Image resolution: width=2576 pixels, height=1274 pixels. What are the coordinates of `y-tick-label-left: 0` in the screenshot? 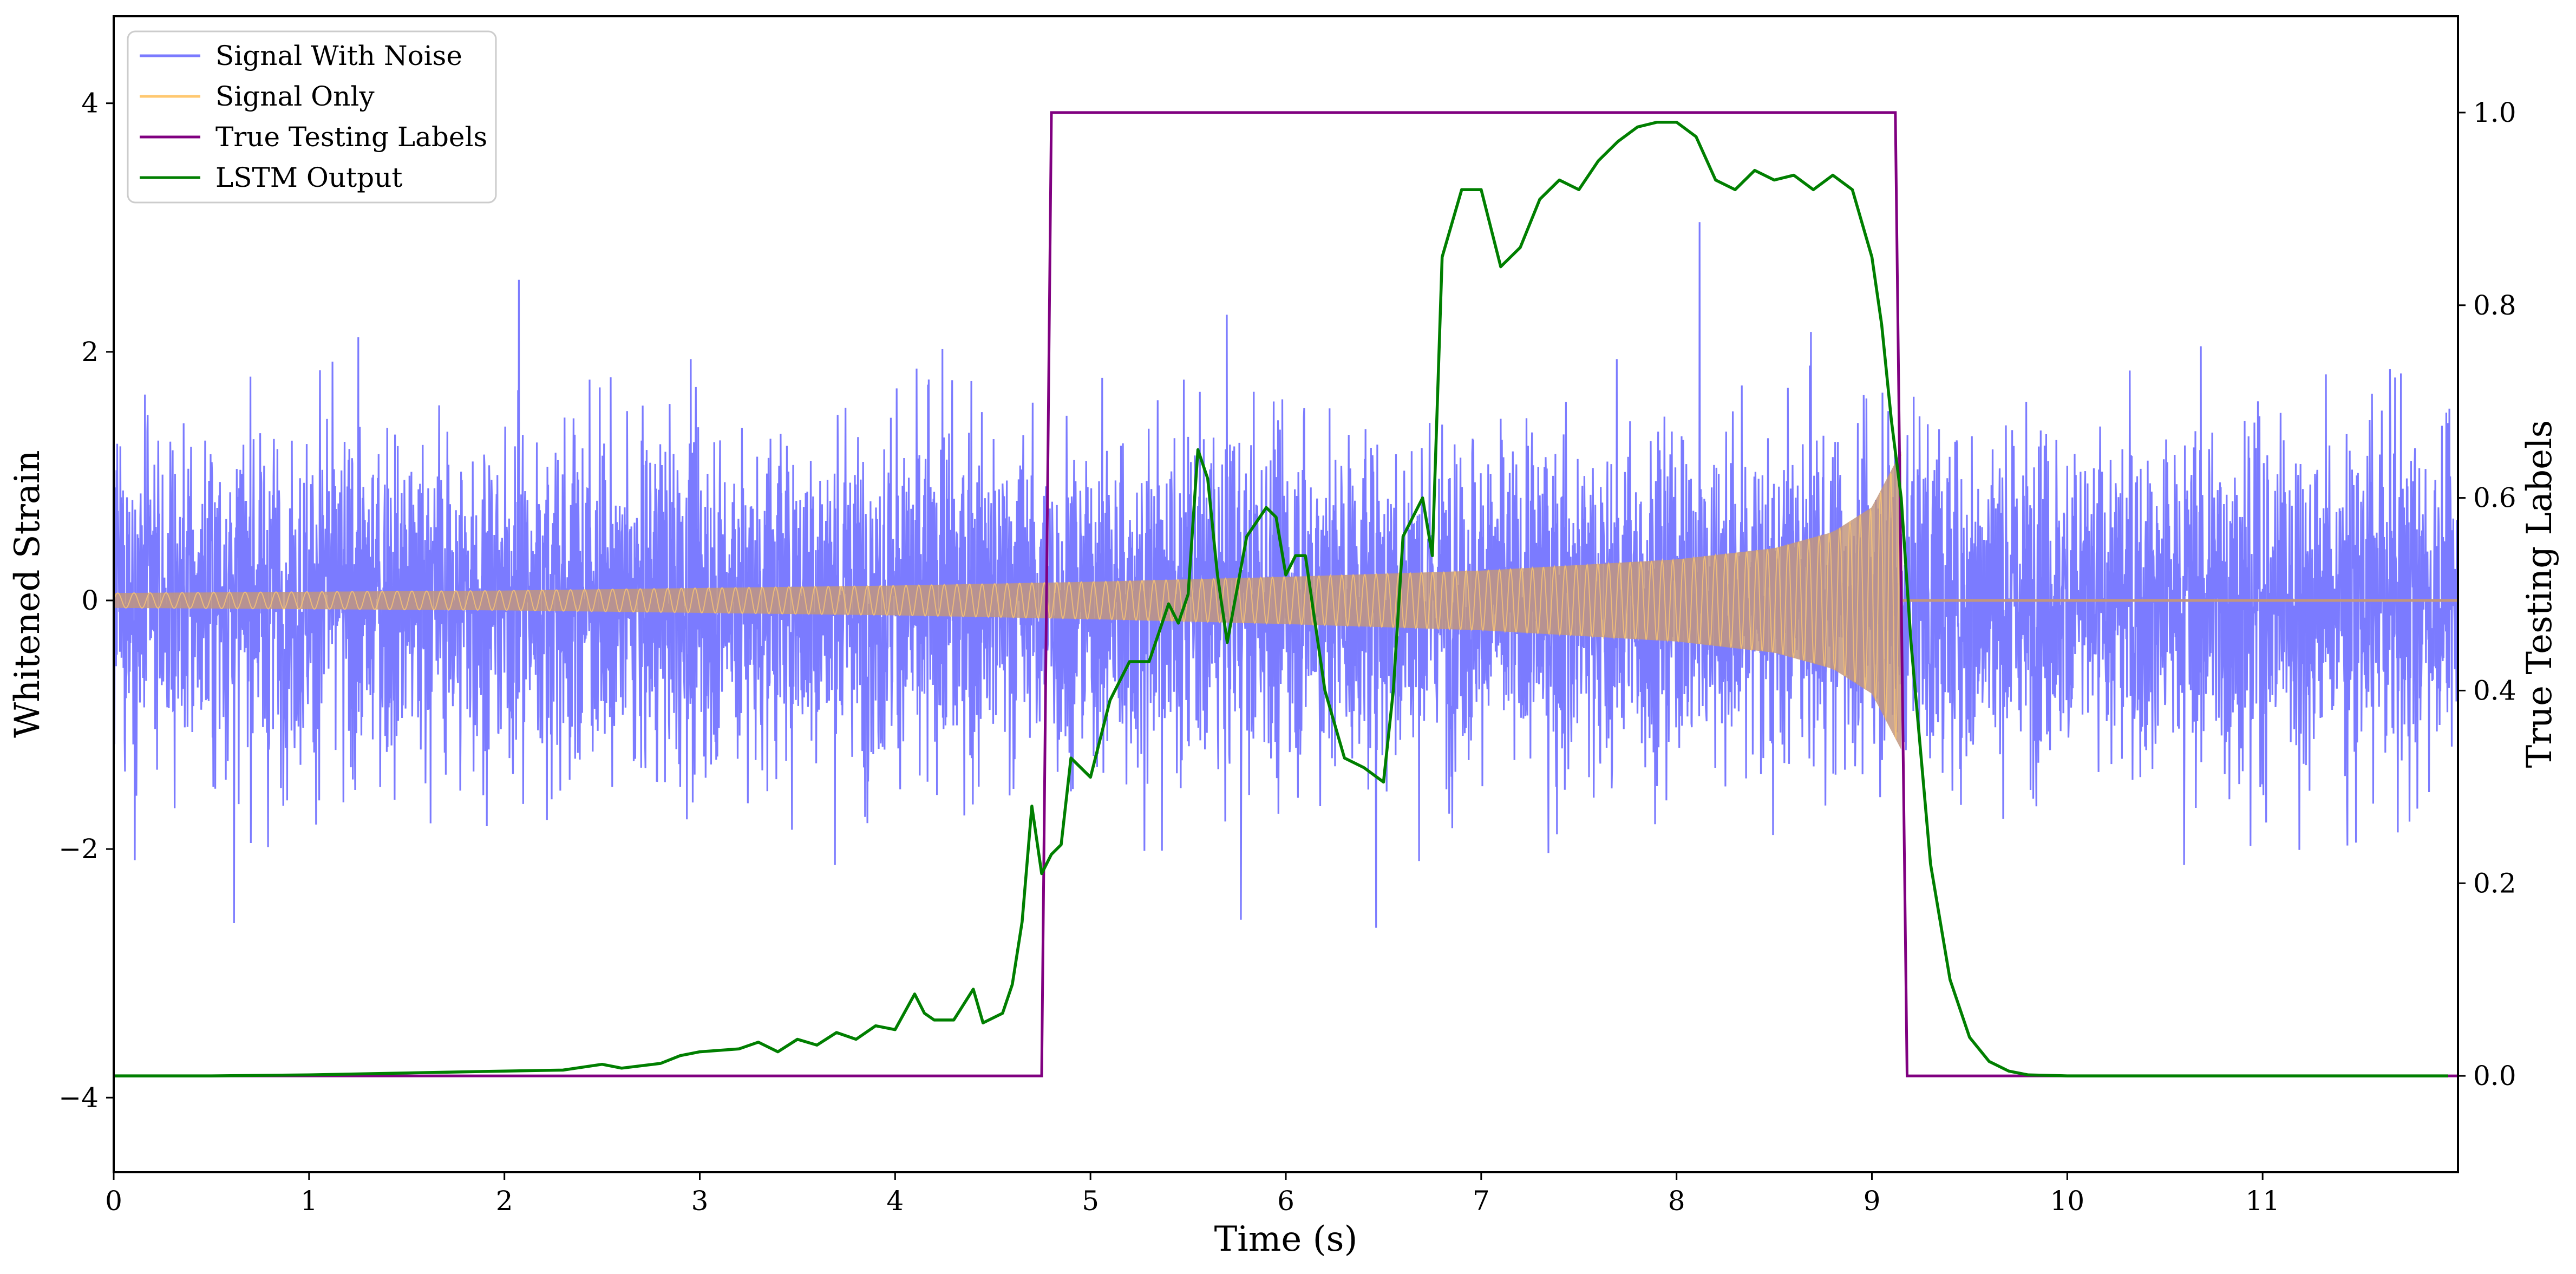 It's located at (90, 600).